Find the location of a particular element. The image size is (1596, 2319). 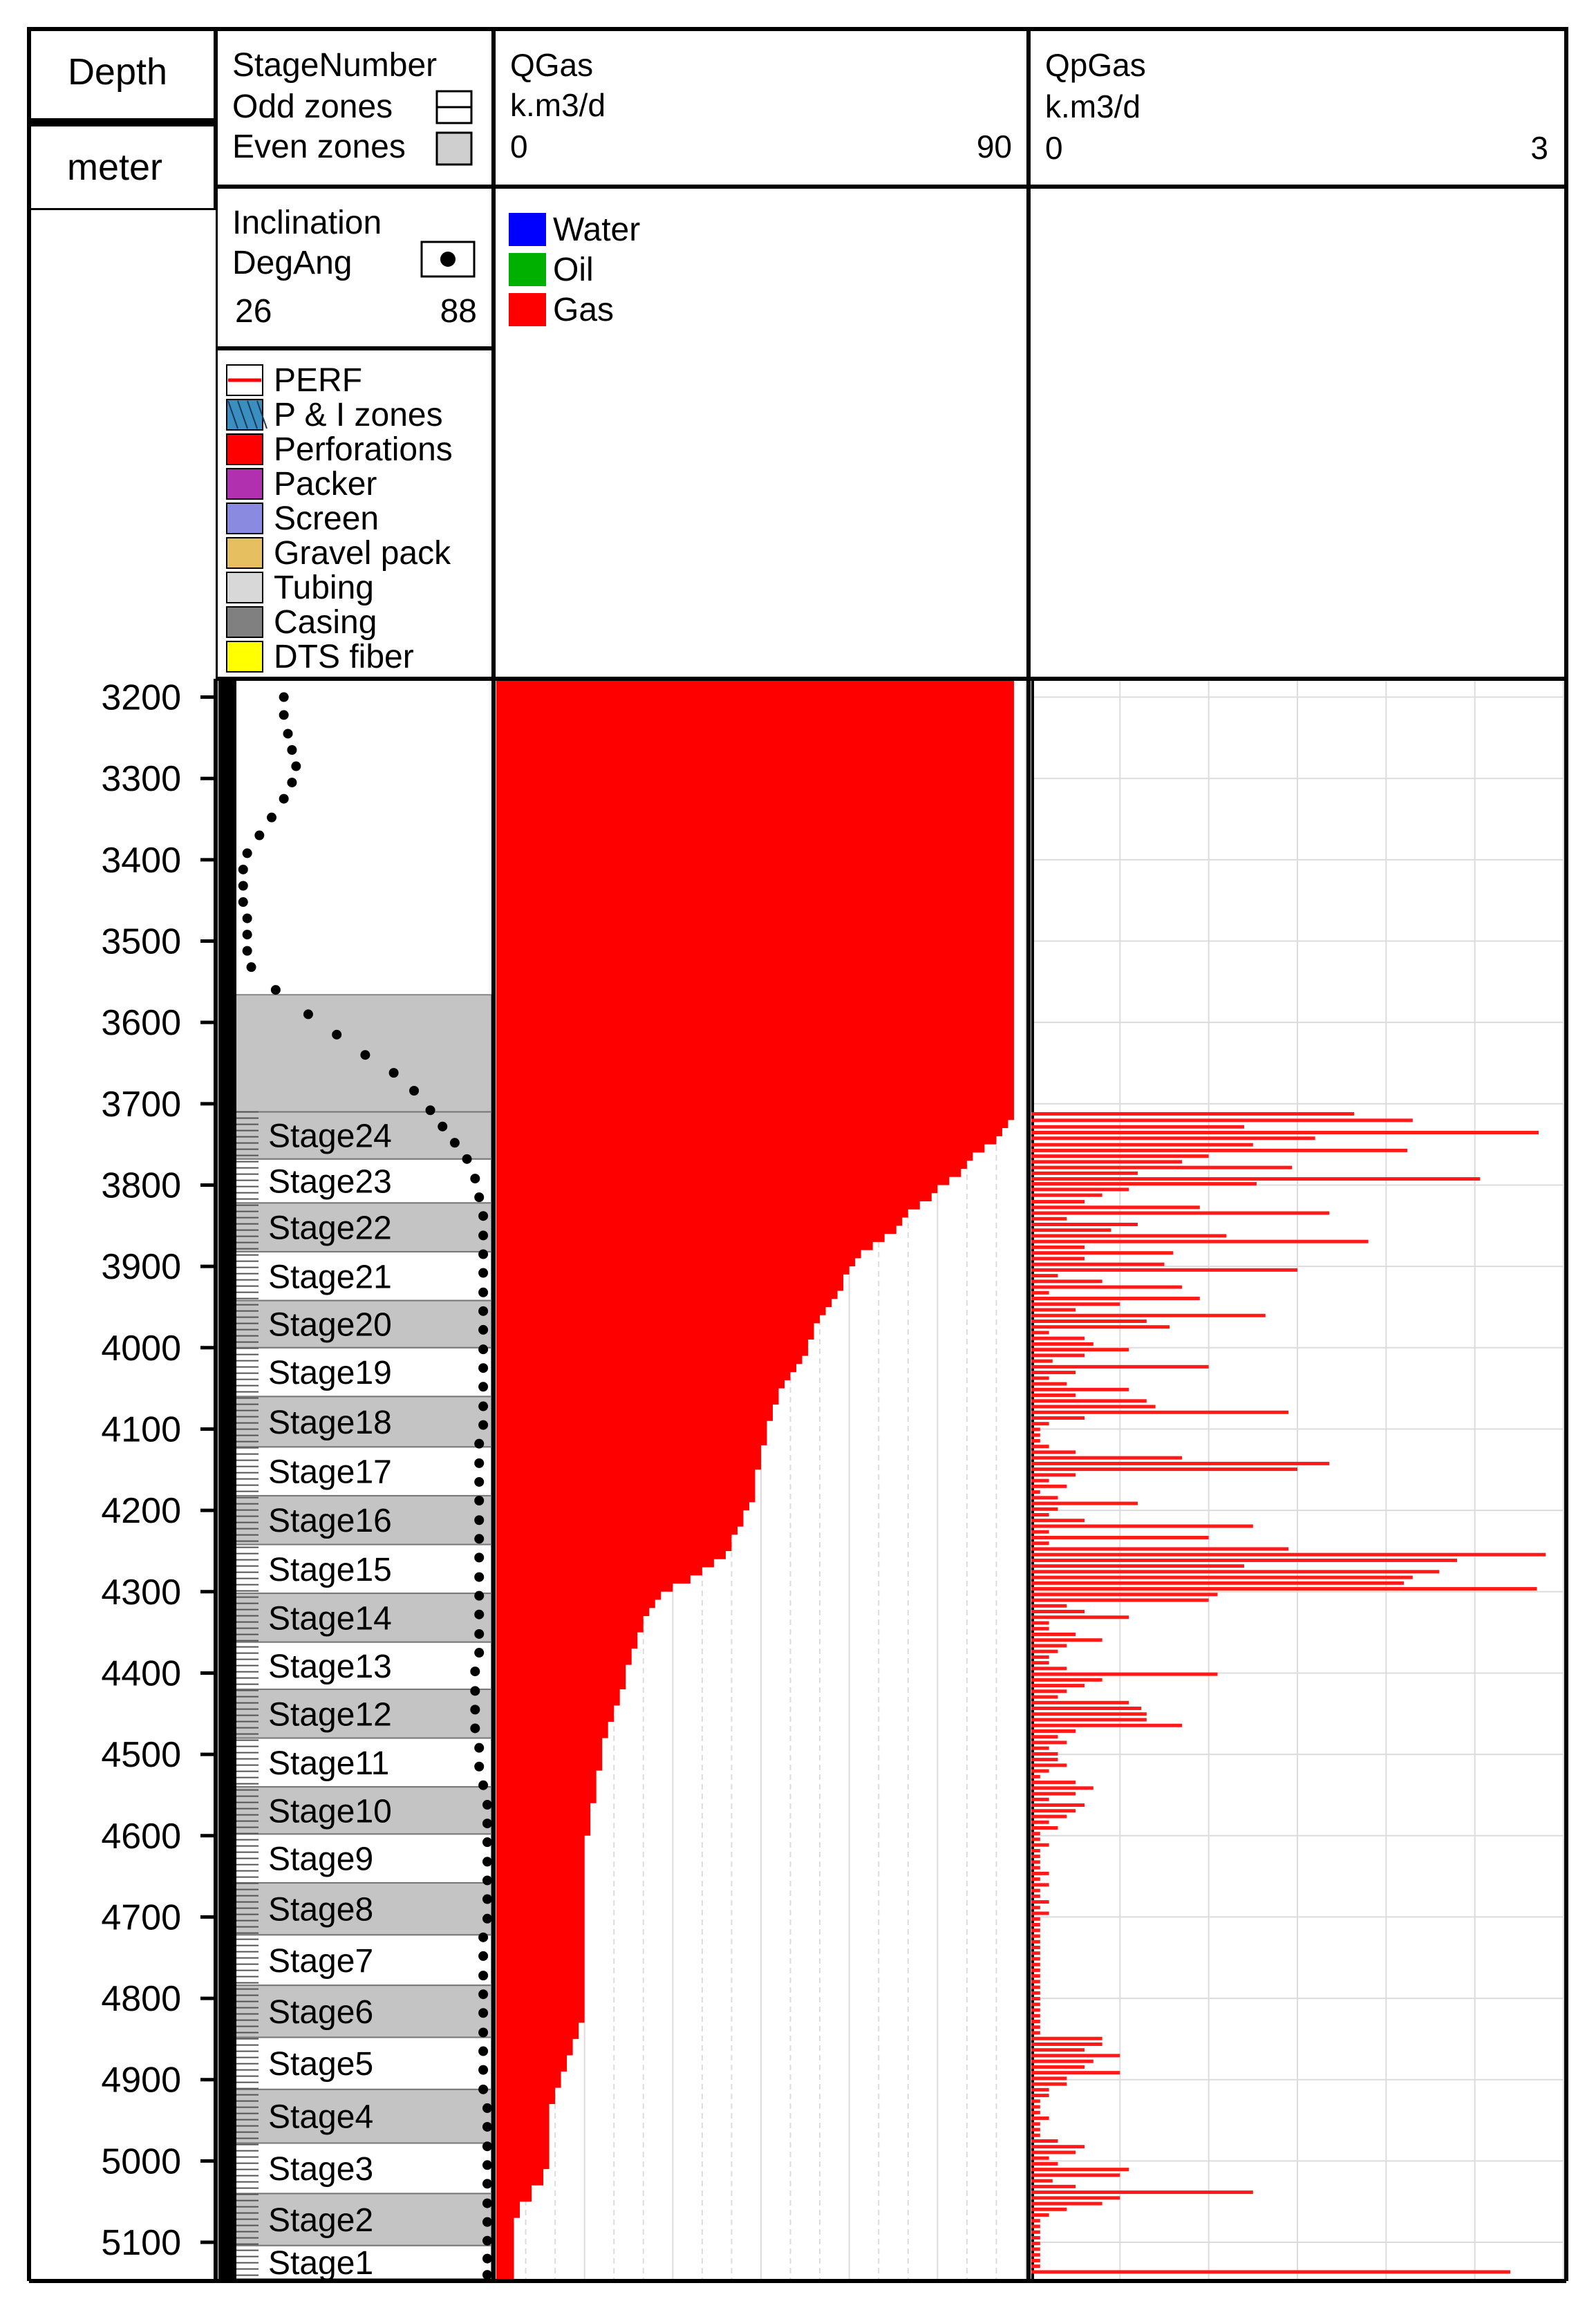

inclination-unit: DegAng is located at coordinates (292, 263).